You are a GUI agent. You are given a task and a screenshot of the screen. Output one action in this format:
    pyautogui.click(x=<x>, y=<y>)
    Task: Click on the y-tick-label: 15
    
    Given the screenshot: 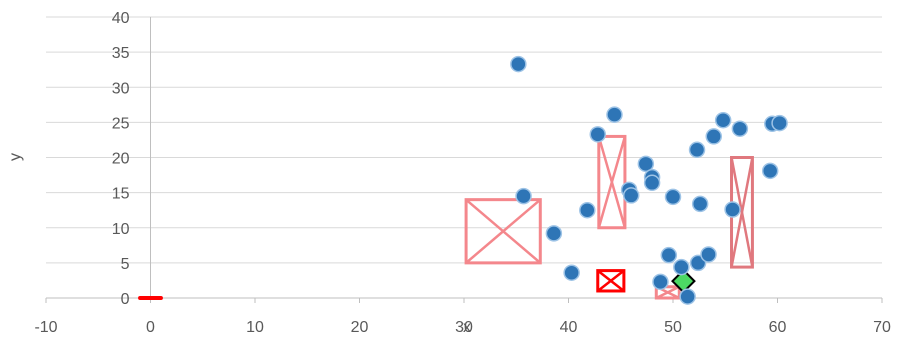 What is the action you would take?
    pyautogui.click(x=121, y=194)
    